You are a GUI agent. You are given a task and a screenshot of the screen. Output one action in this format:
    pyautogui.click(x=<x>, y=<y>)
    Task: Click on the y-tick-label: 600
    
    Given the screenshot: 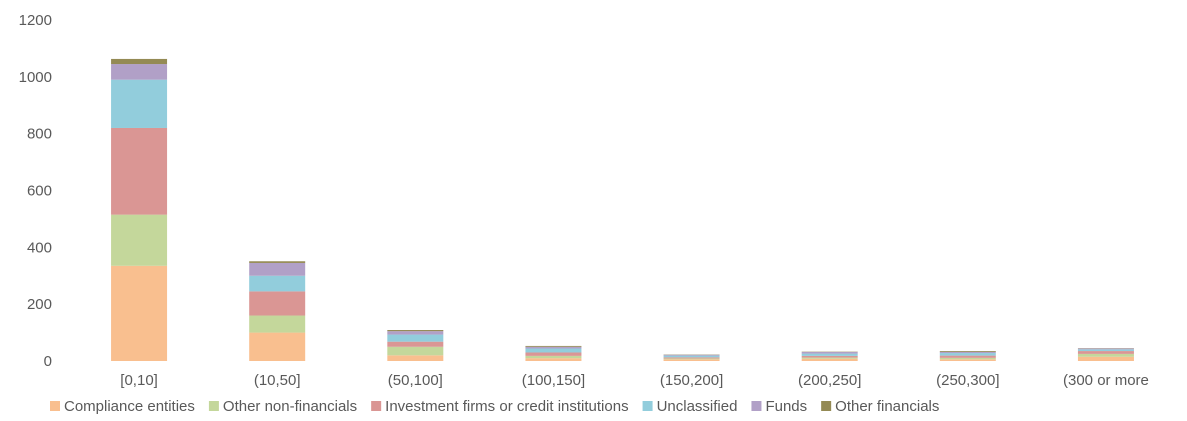 What is the action you would take?
    pyautogui.click(x=39, y=191)
    